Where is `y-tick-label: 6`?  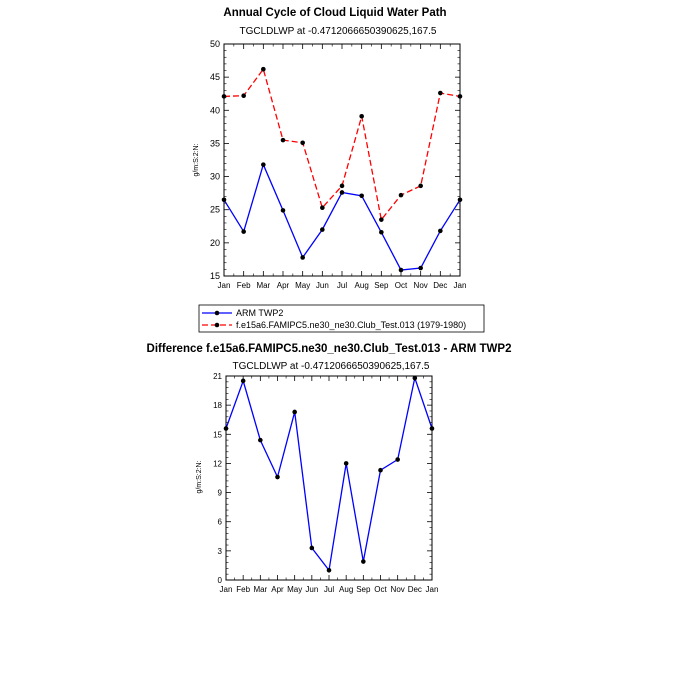 y-tick-label: 6 is located at coordinates (220, 522).